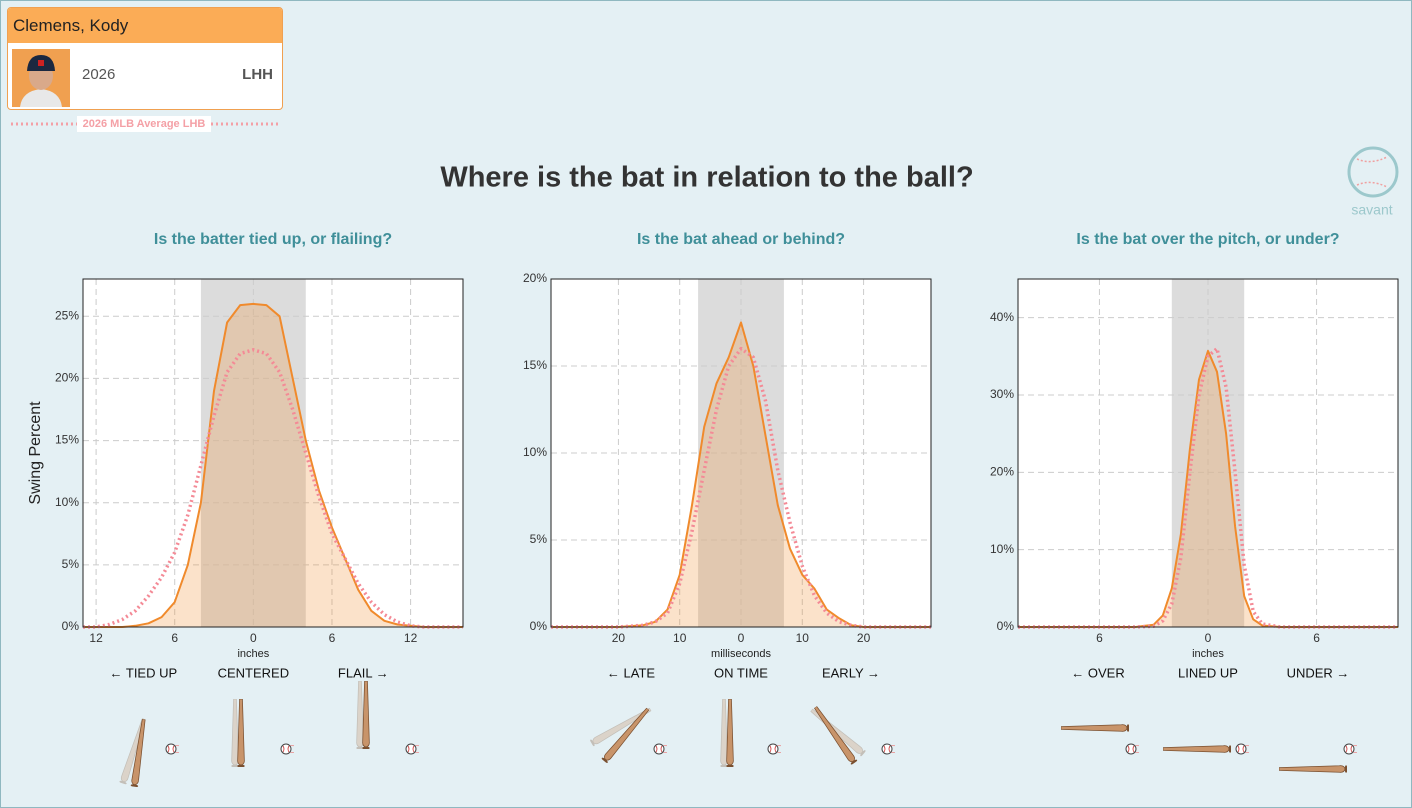 Image resolution: width=1412 pixels, height=808 pixels. I want to click on logo-text: savant, so click(1371, 210).